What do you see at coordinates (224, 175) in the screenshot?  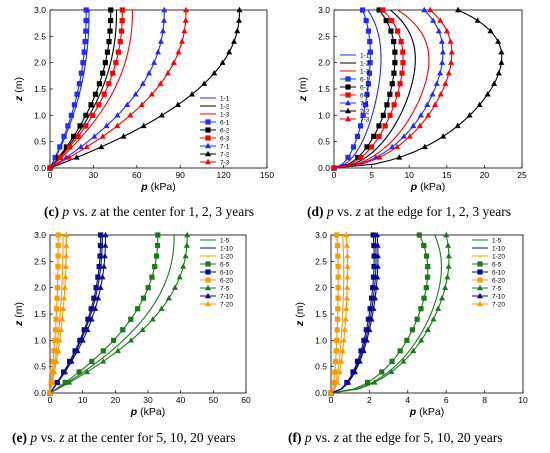 I see `x-tick-label: 120` at bounding box center [224, 175].